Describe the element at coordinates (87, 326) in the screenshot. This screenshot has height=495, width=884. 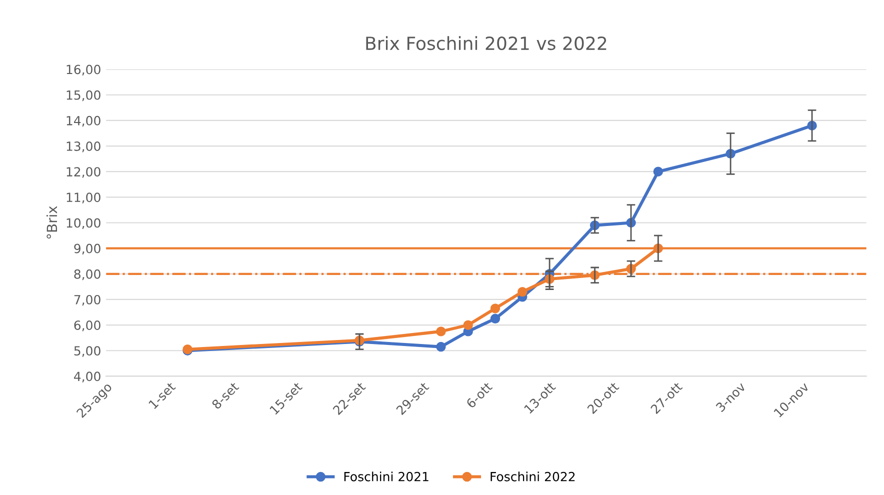
I see `y-tick-label: 6,00` at that location.